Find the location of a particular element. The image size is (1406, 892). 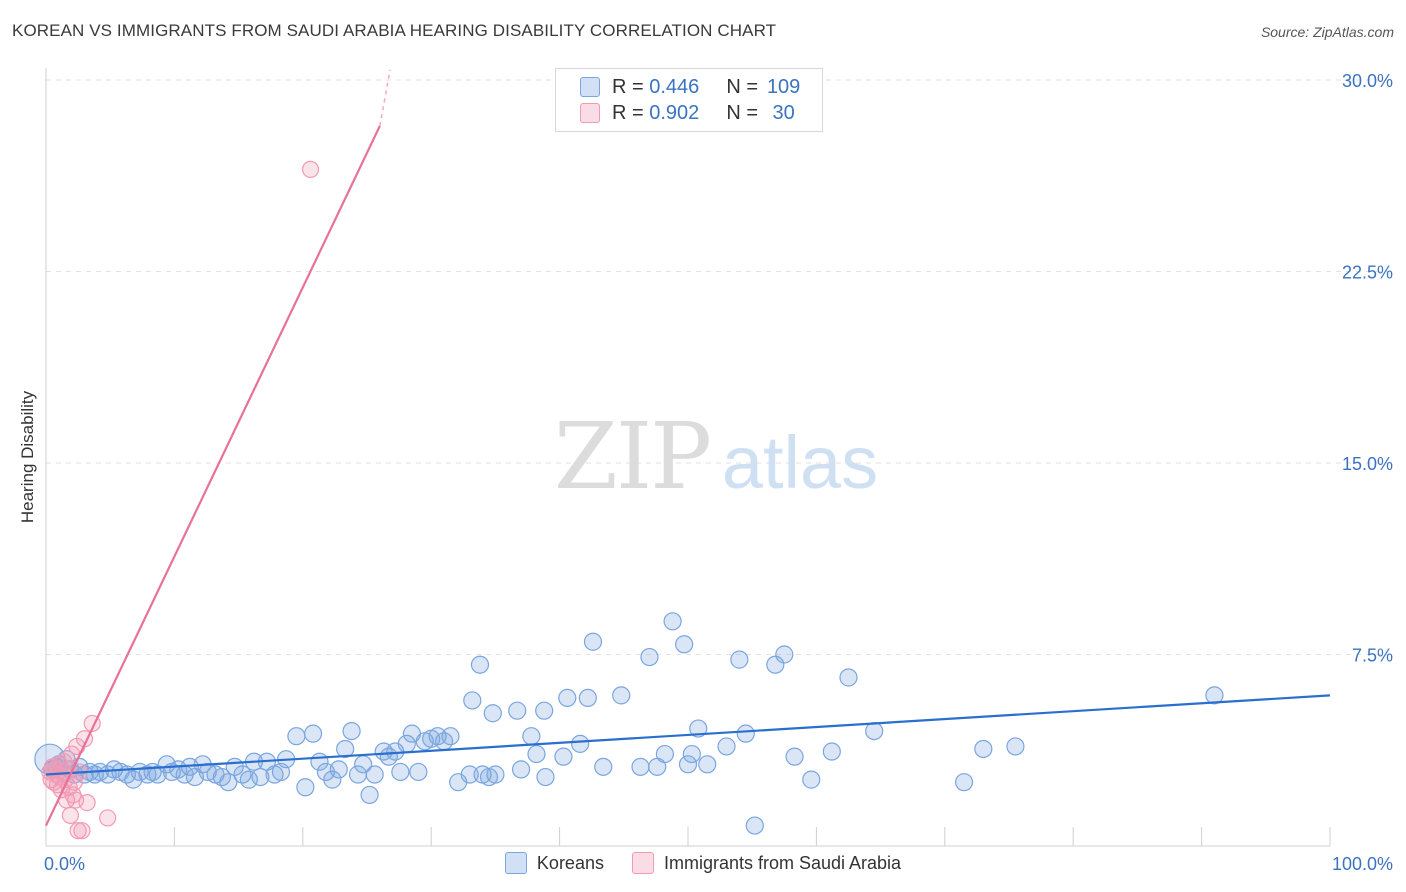

bottom-legend-saudi: Immigrants from Saudi Arabia is located at coordinates (766, 863).